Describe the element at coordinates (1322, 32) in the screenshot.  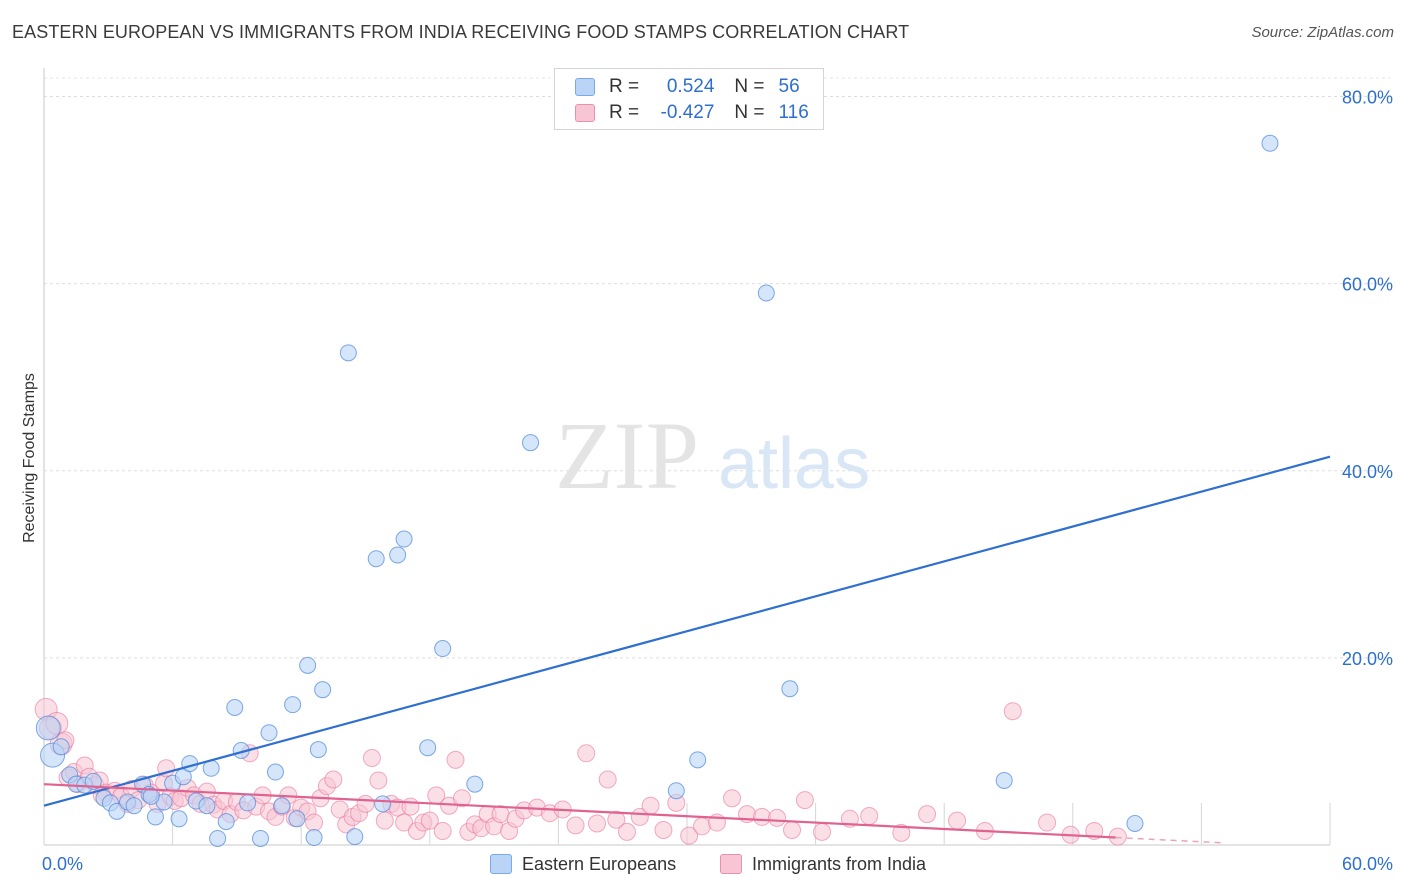
I see `source-label: Source: ZipAtlas.com` at that location.